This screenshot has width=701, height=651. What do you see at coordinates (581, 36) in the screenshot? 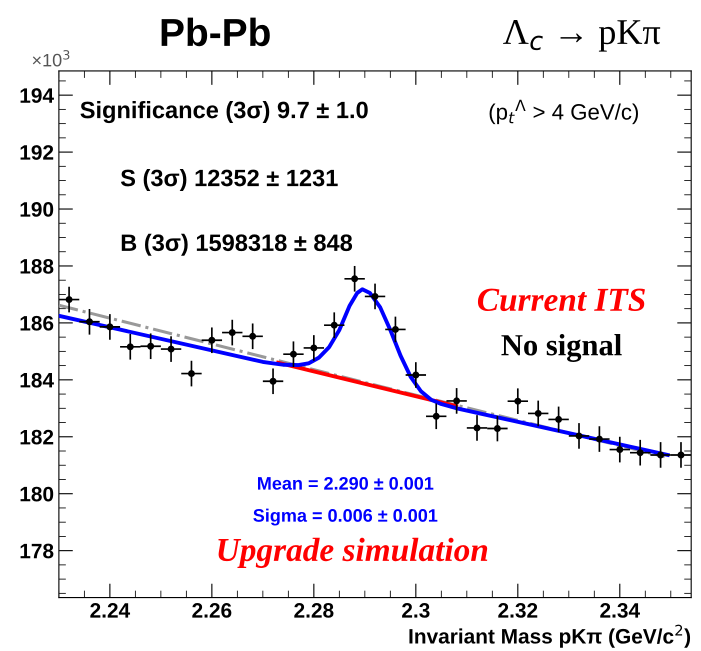
I see `chart-subtitle: Λ$_{c}$ → pKπ` at bounding box center [581, 36].